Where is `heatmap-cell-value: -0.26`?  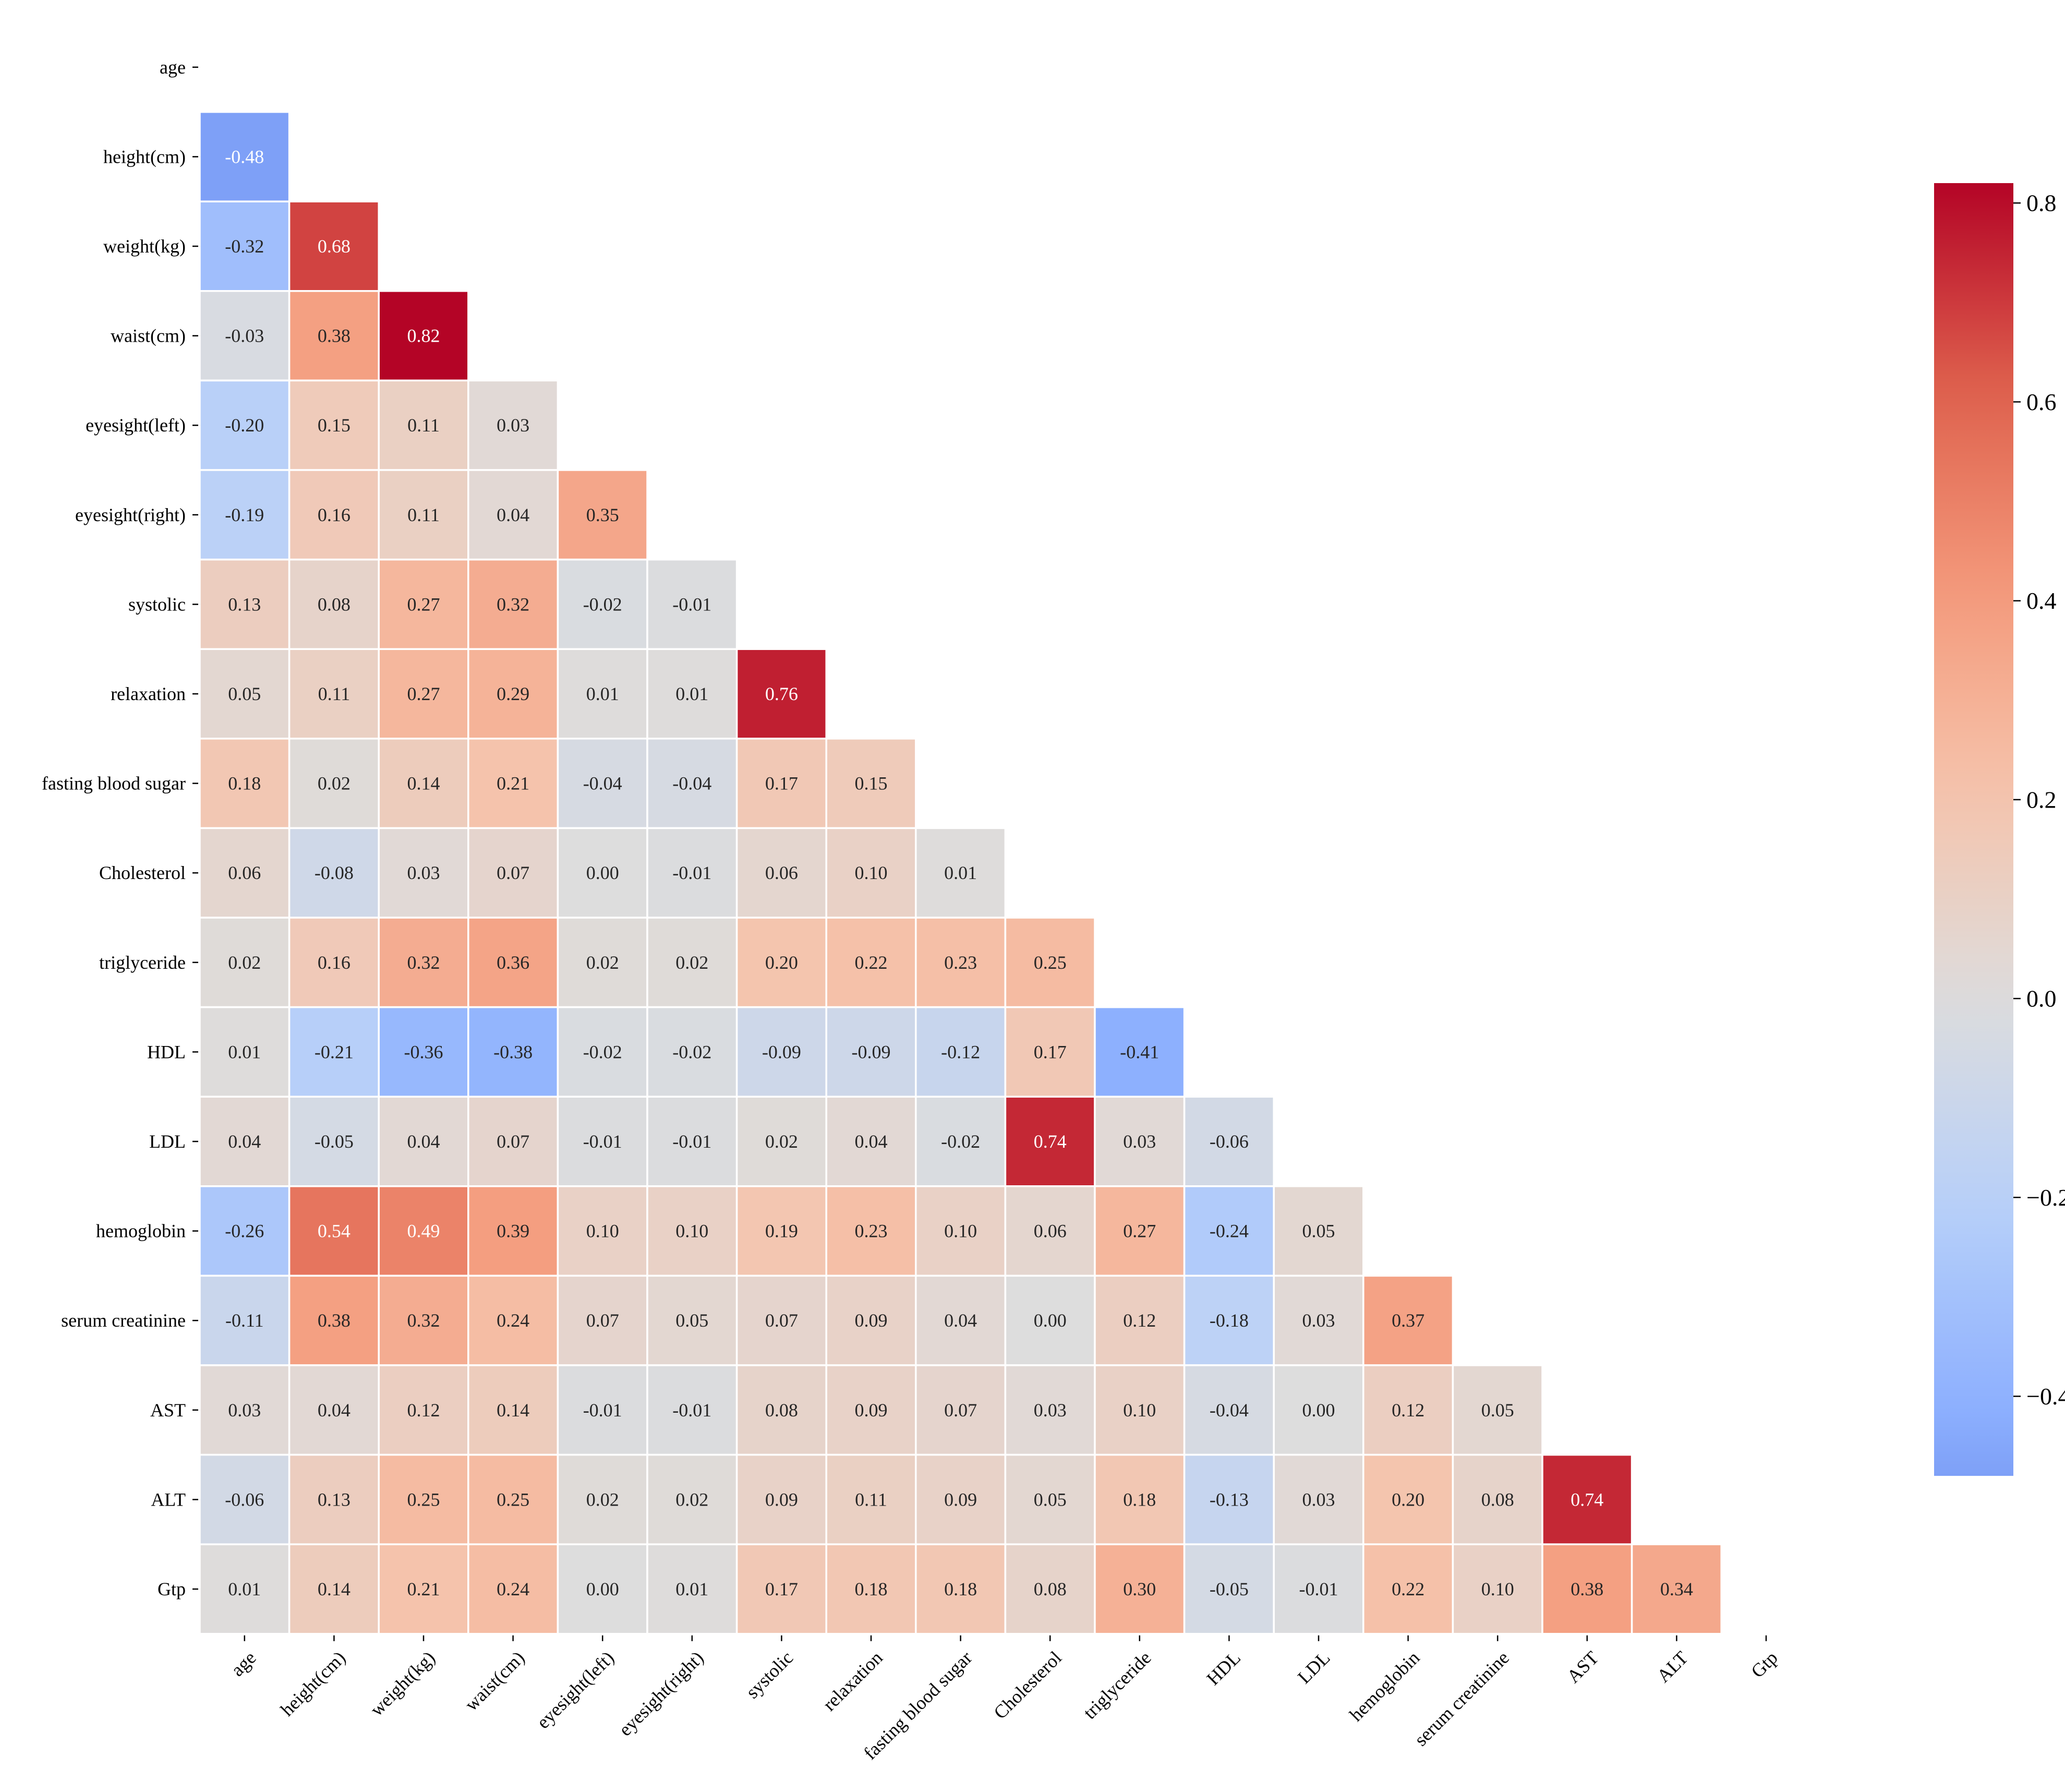
heatmap-cell-value: -0.26 is located at coordinates (245, 1231).